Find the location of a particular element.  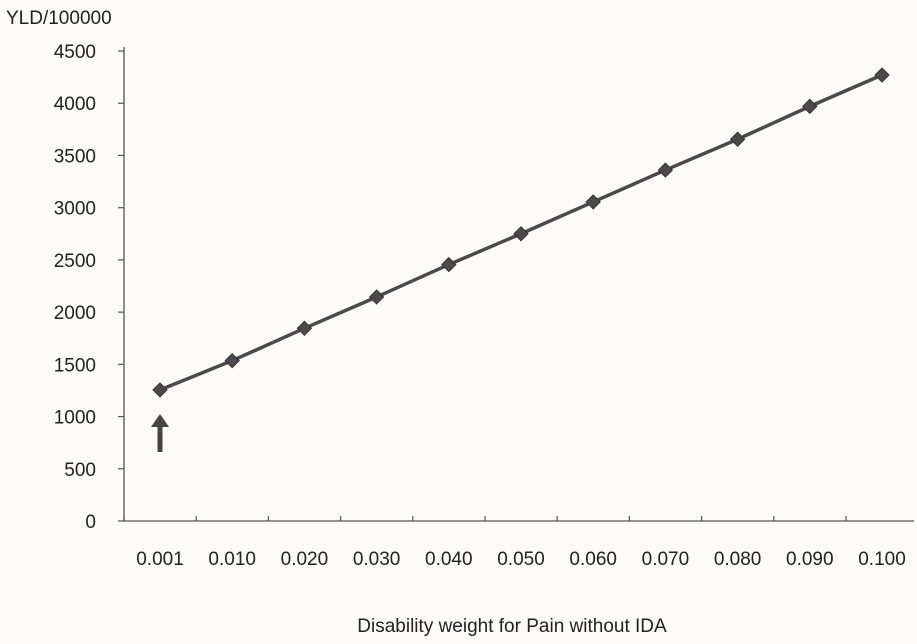

y-tick-label: 2000 is located at coordinates (75, 313).